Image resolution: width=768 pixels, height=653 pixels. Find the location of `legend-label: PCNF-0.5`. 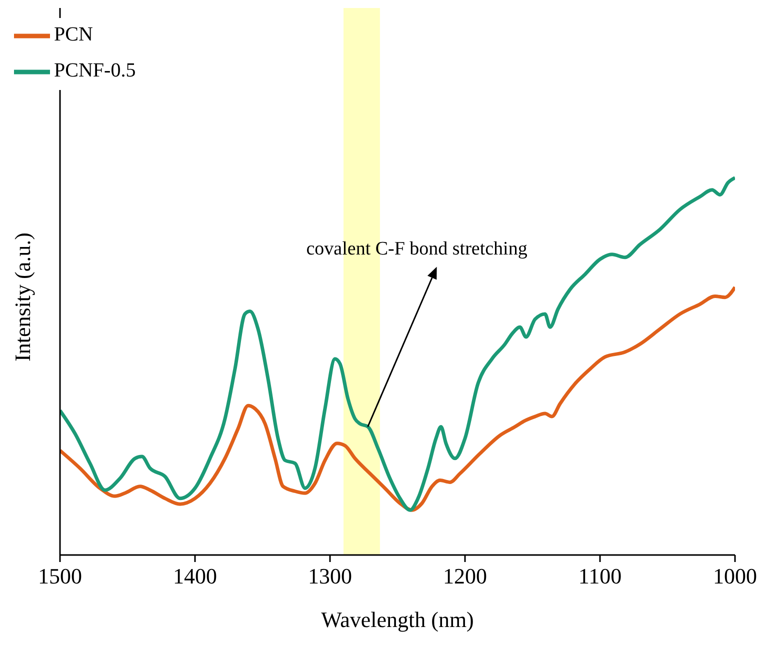

legend-label: PCNF-0.5 is located at coordinates (95, 71).